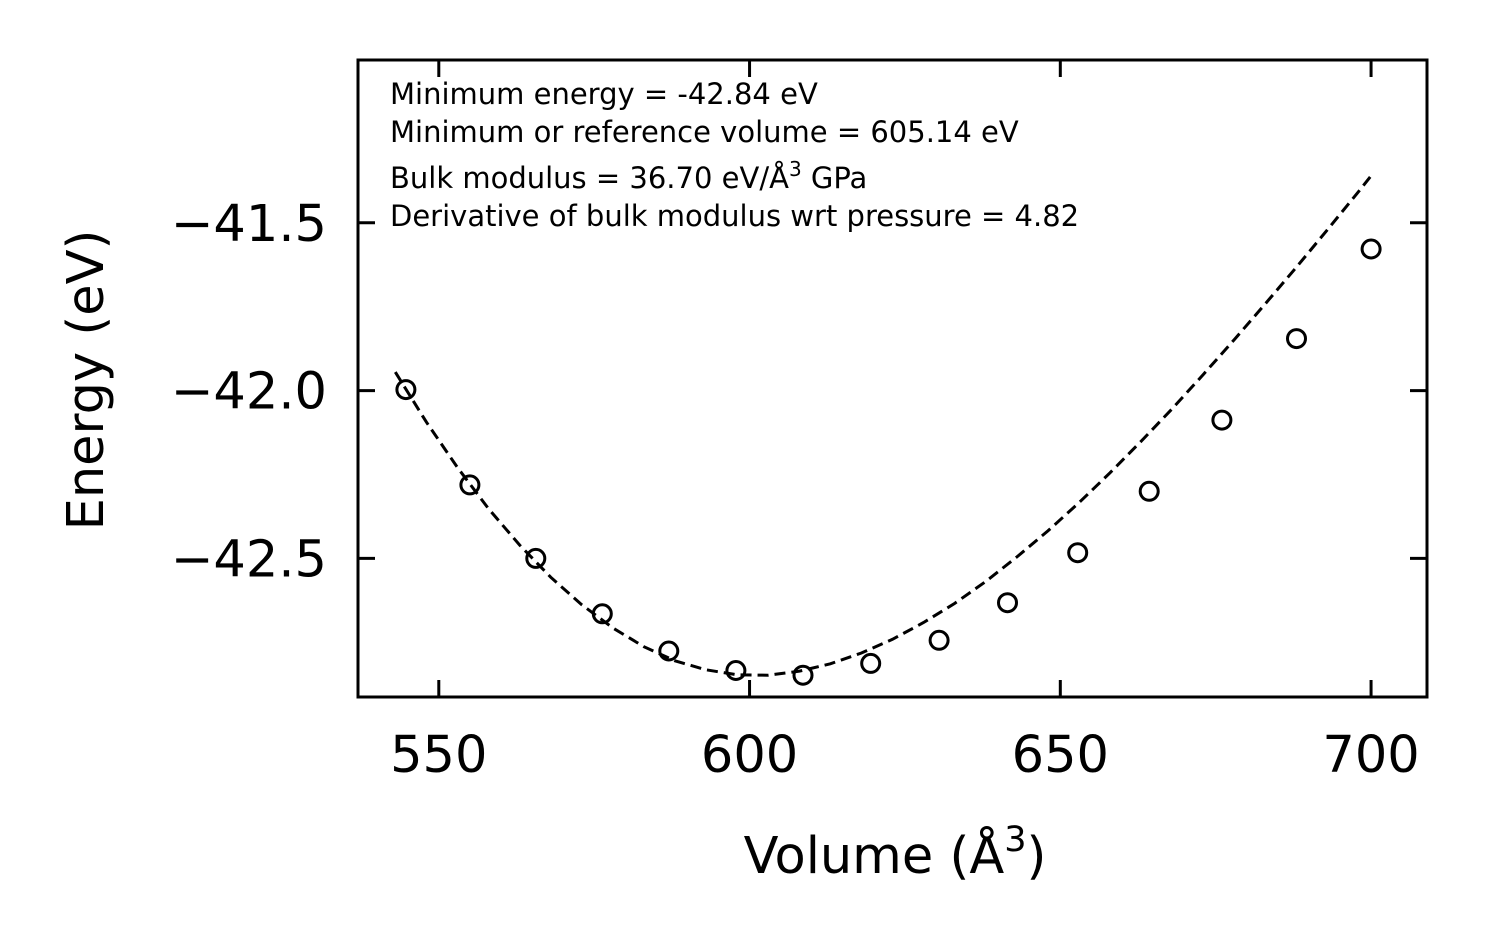  I want to click on y-axis-title: Energy (eV), so click(86, 380).